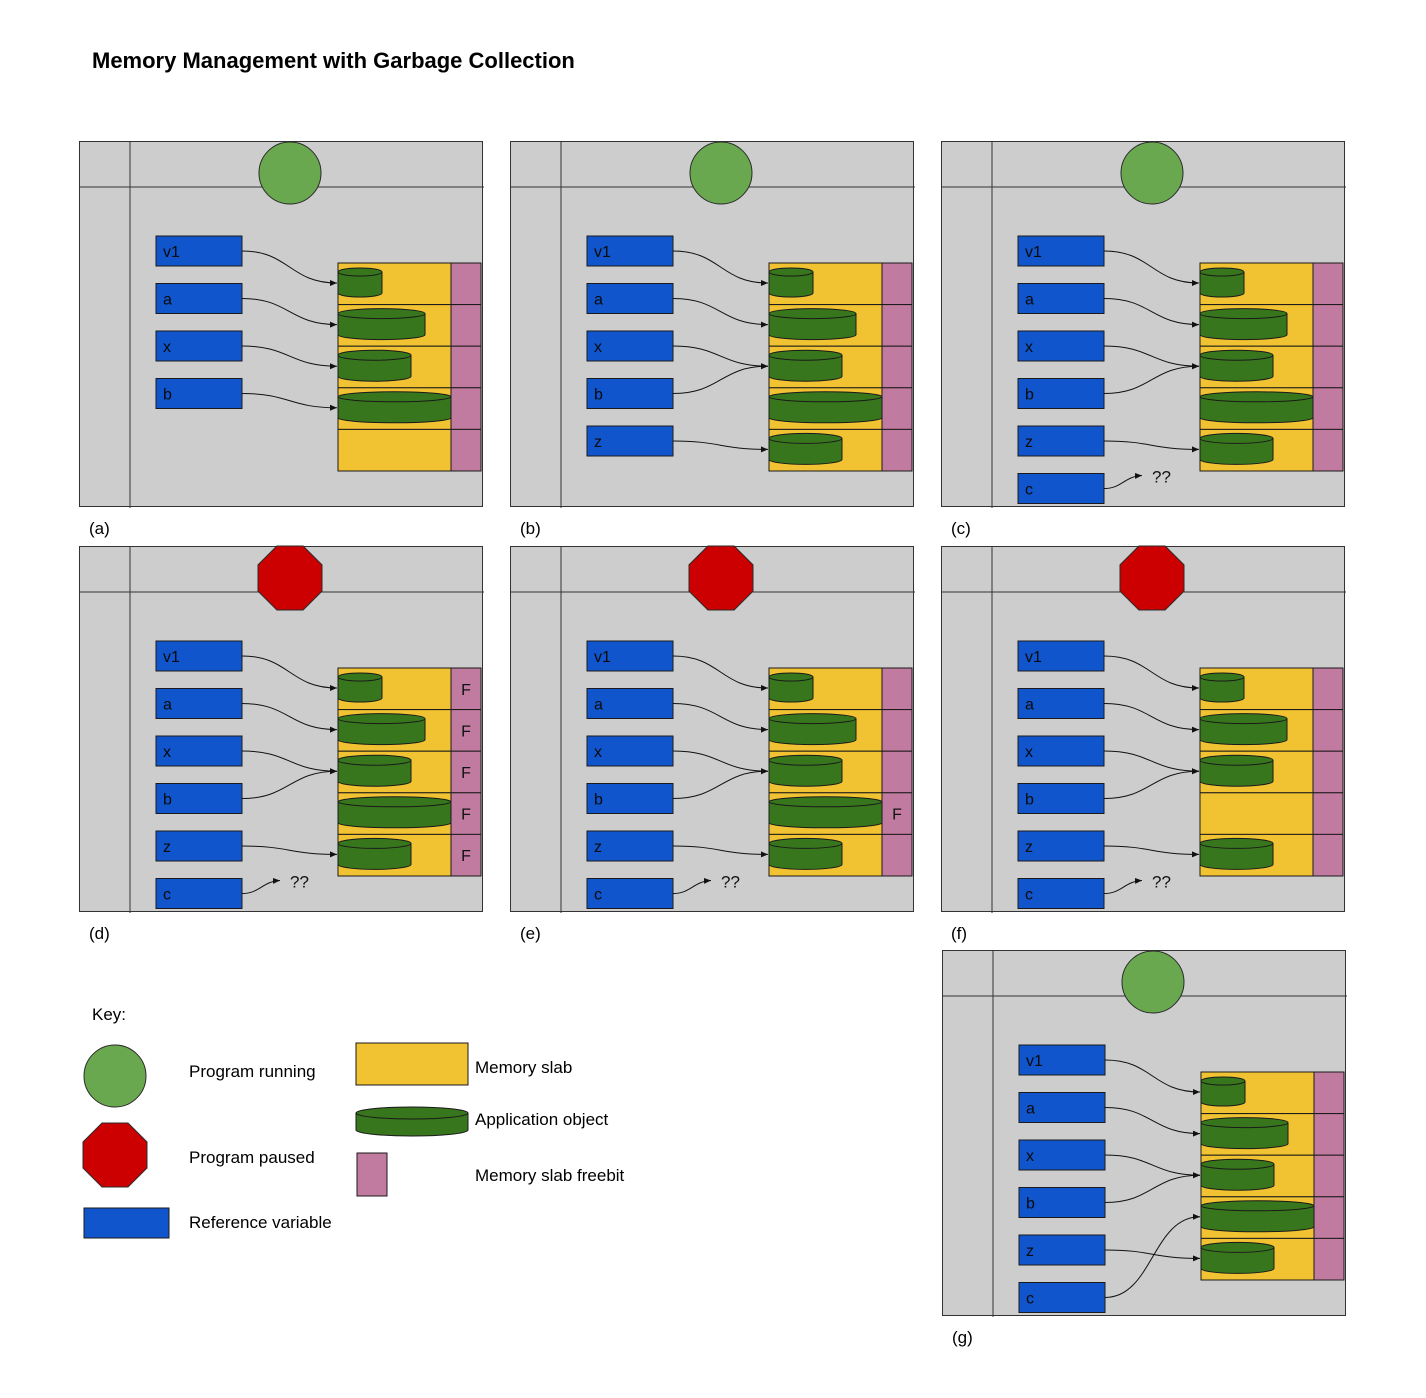 The width and height of the screenshot is (1426, 1398). I want to click on panel-caption: (b), so click(530, 528).